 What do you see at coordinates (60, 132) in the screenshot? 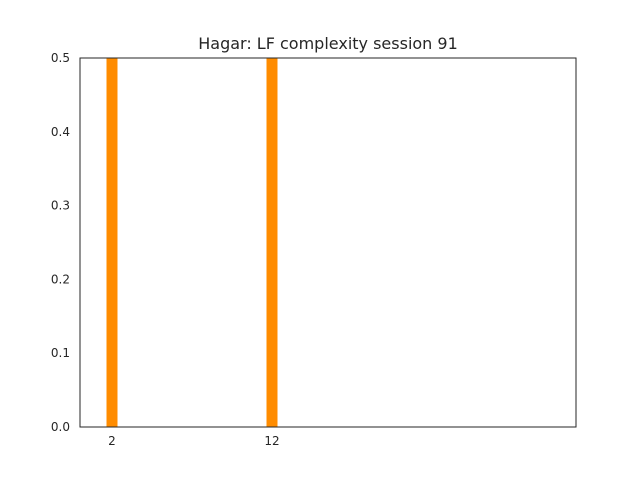
I see `y-tick-label: 0.4` at bounding box center [60, 132].